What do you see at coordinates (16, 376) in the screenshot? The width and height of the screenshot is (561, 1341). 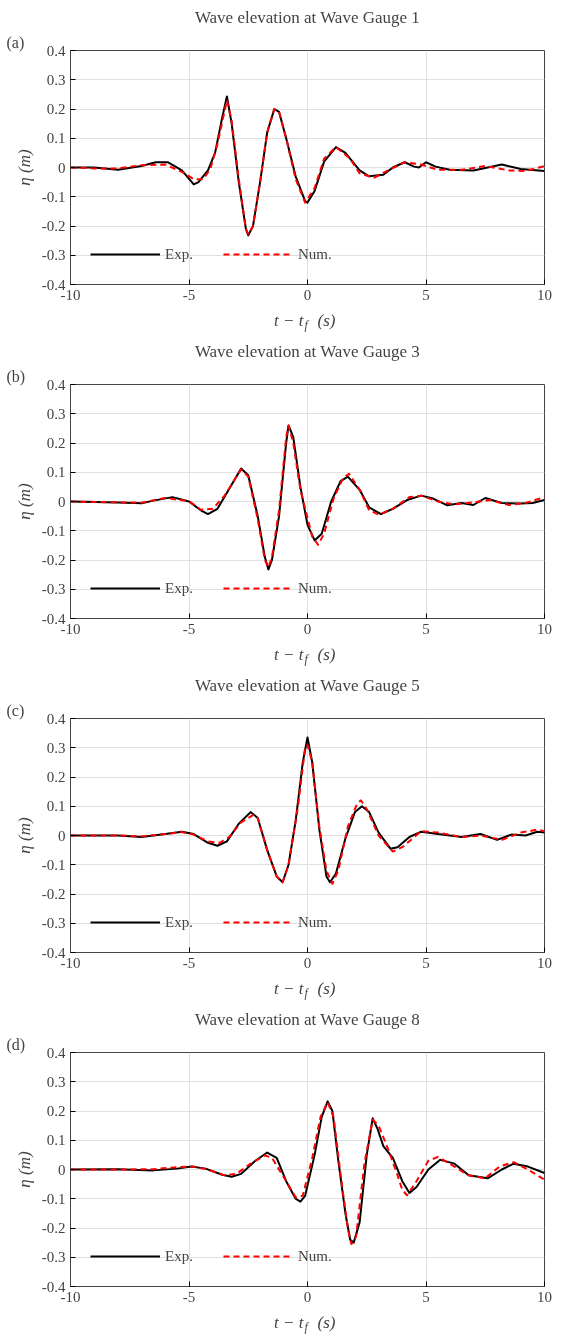 I see `text: (b)` at bounding box center [16, 376].